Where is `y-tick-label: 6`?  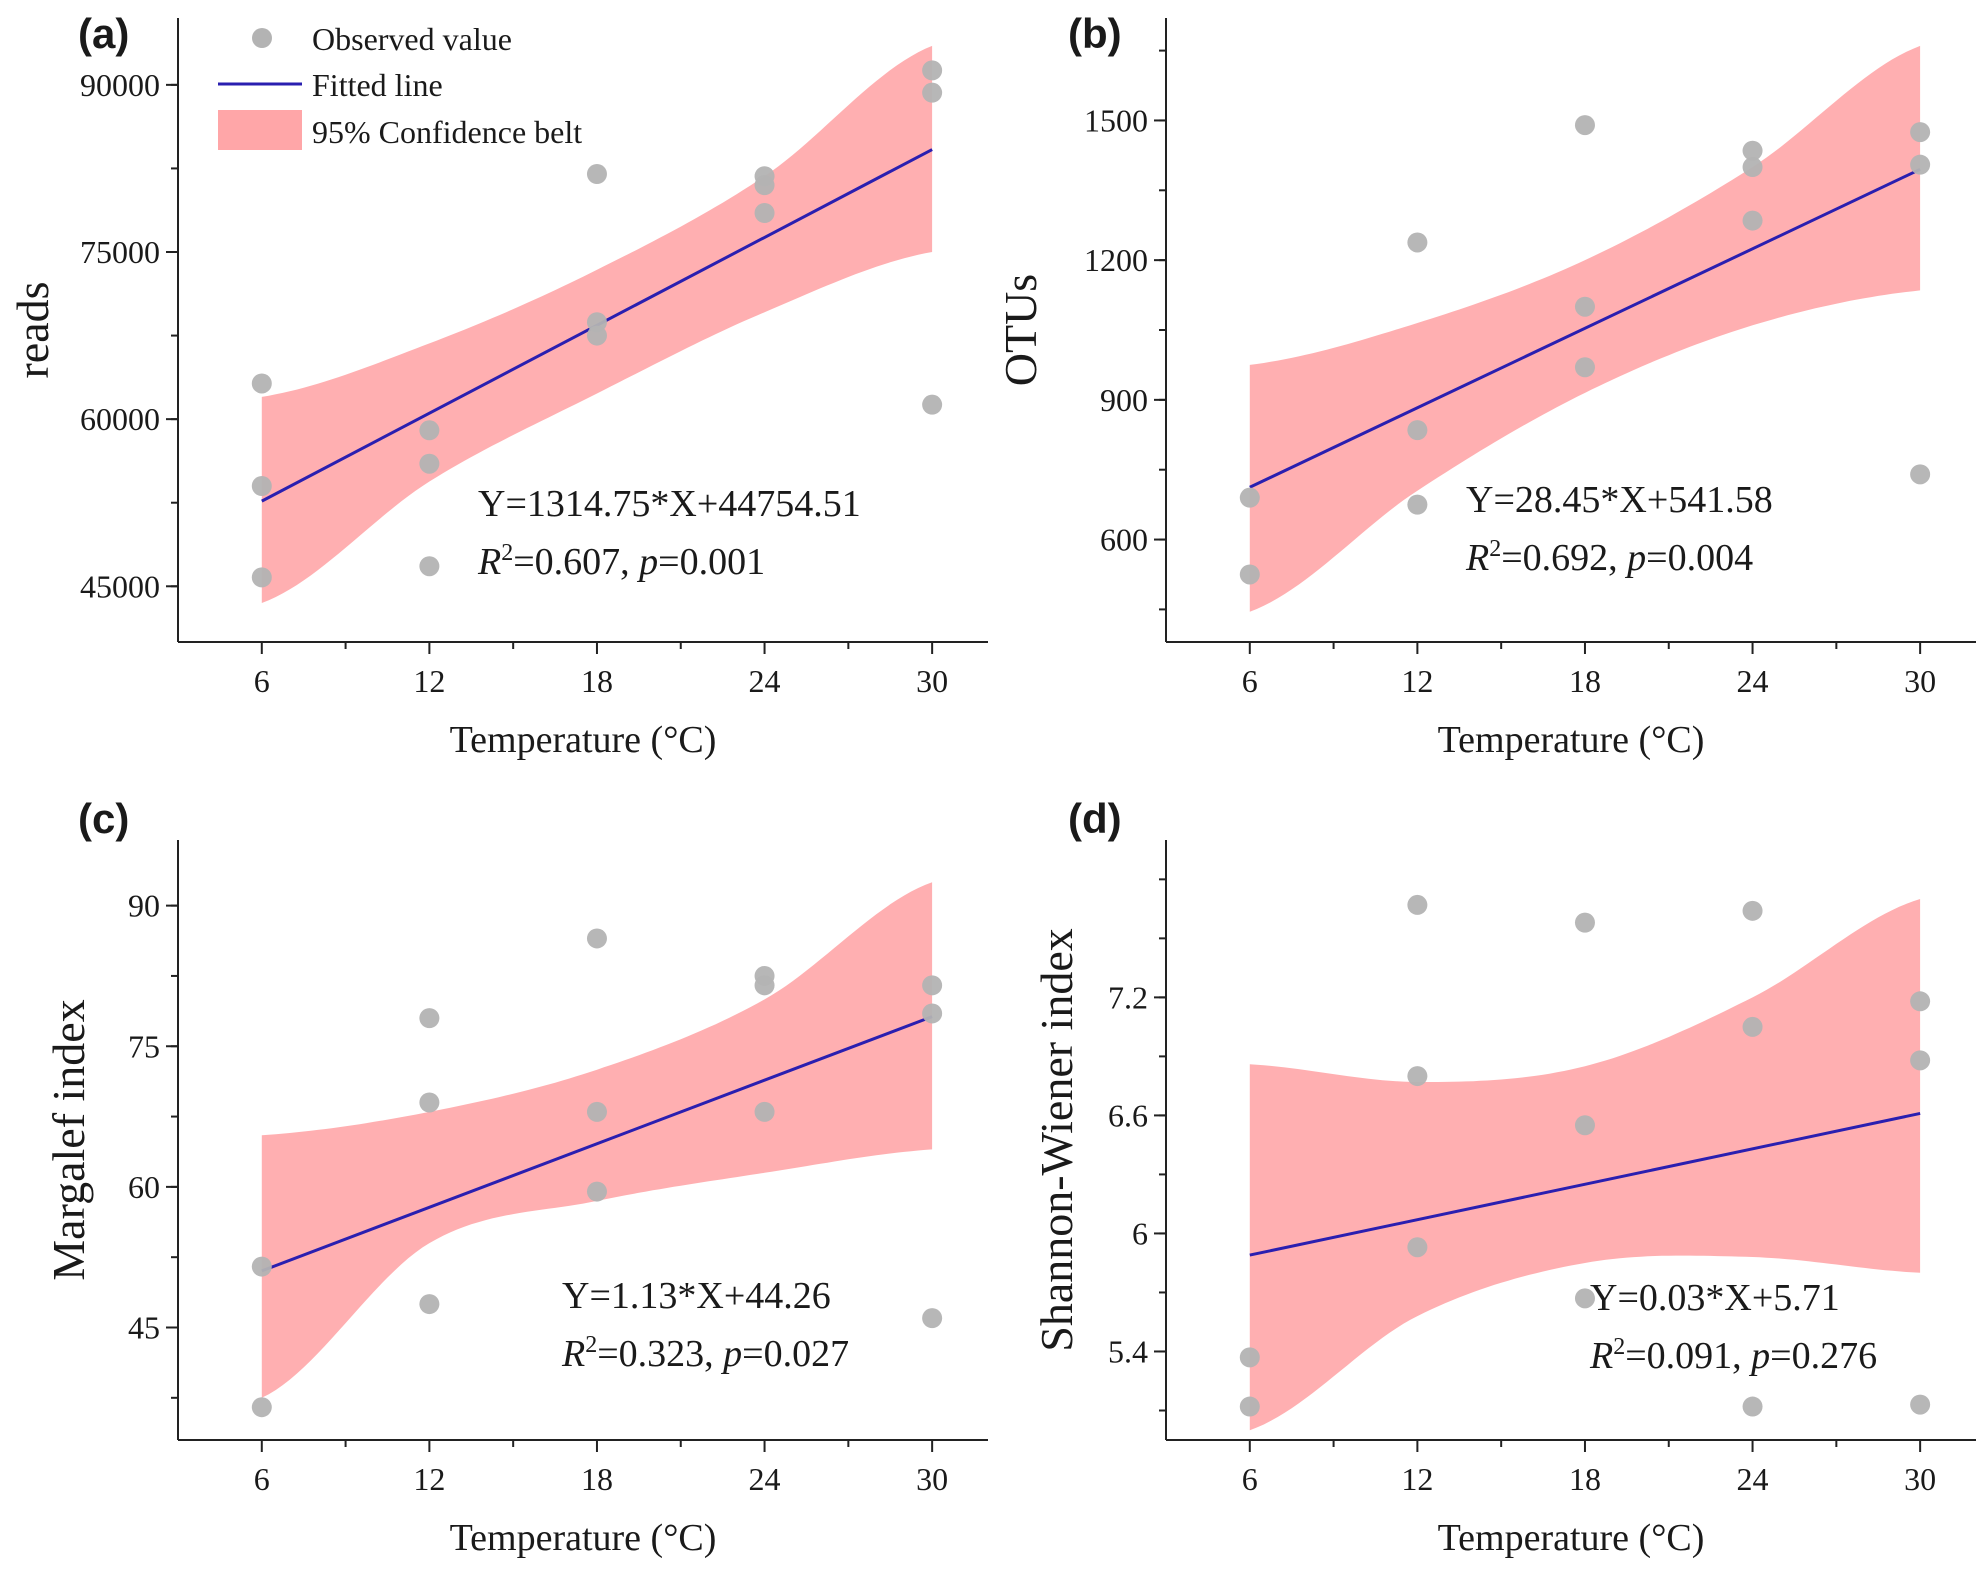 y-tick-label: 6 is located at coordinates (1140, 1233).